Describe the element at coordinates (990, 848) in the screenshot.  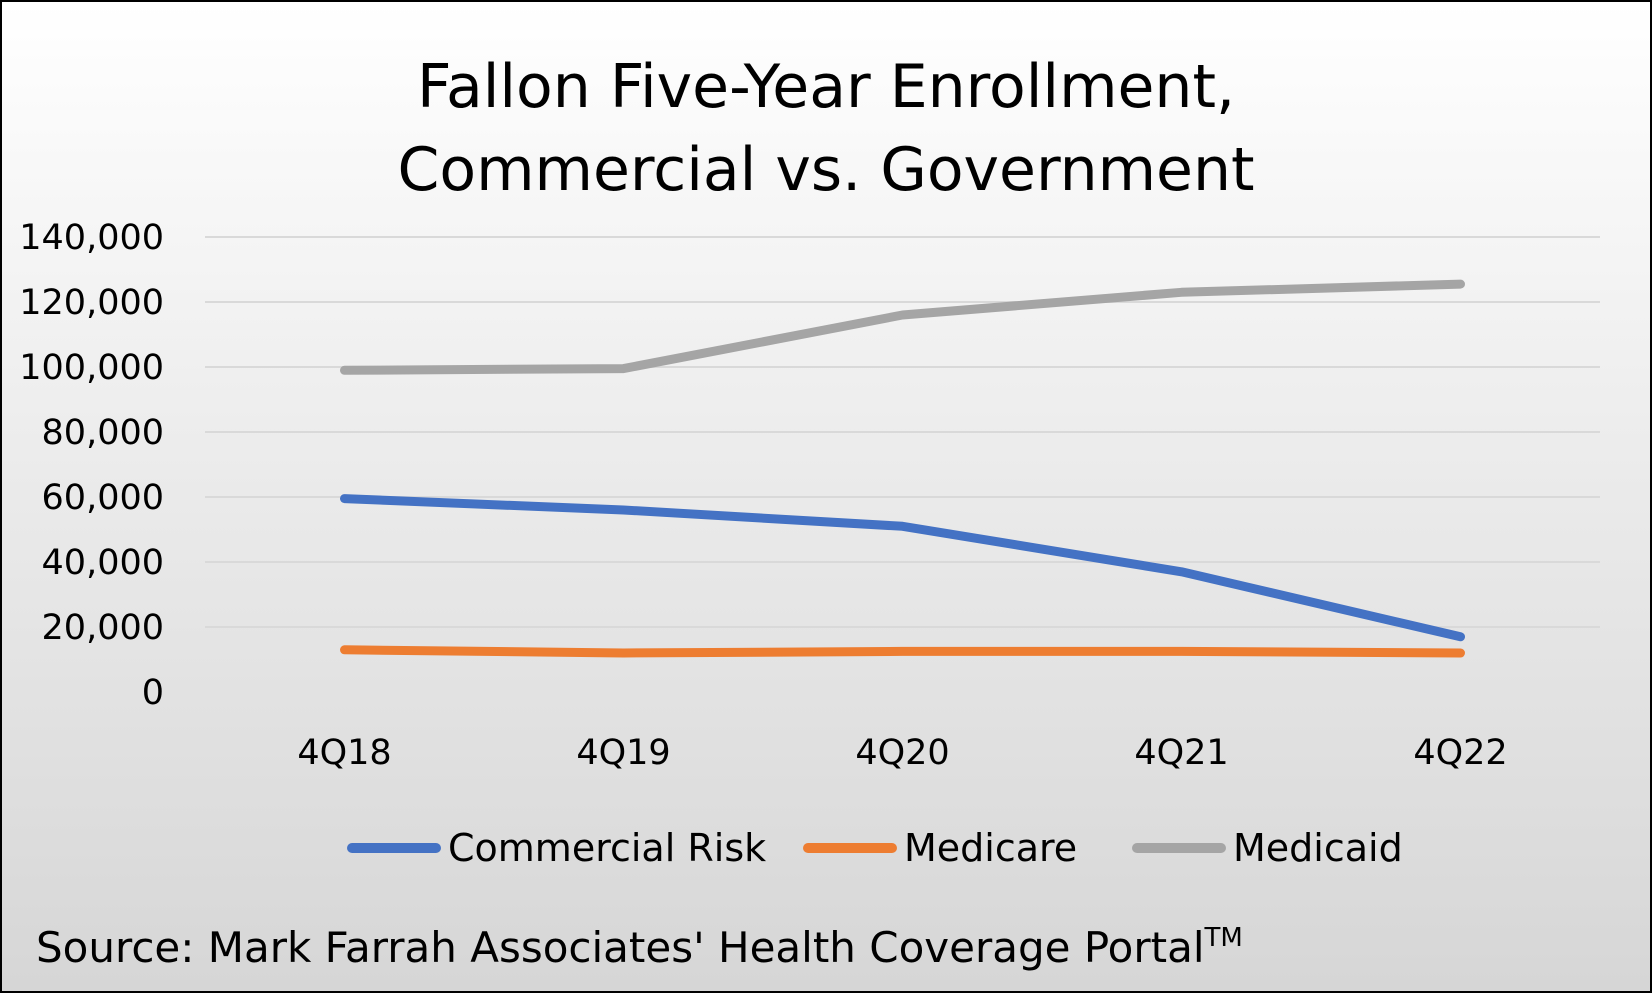
I see `legend-label-medicare: Medicare` at that location.